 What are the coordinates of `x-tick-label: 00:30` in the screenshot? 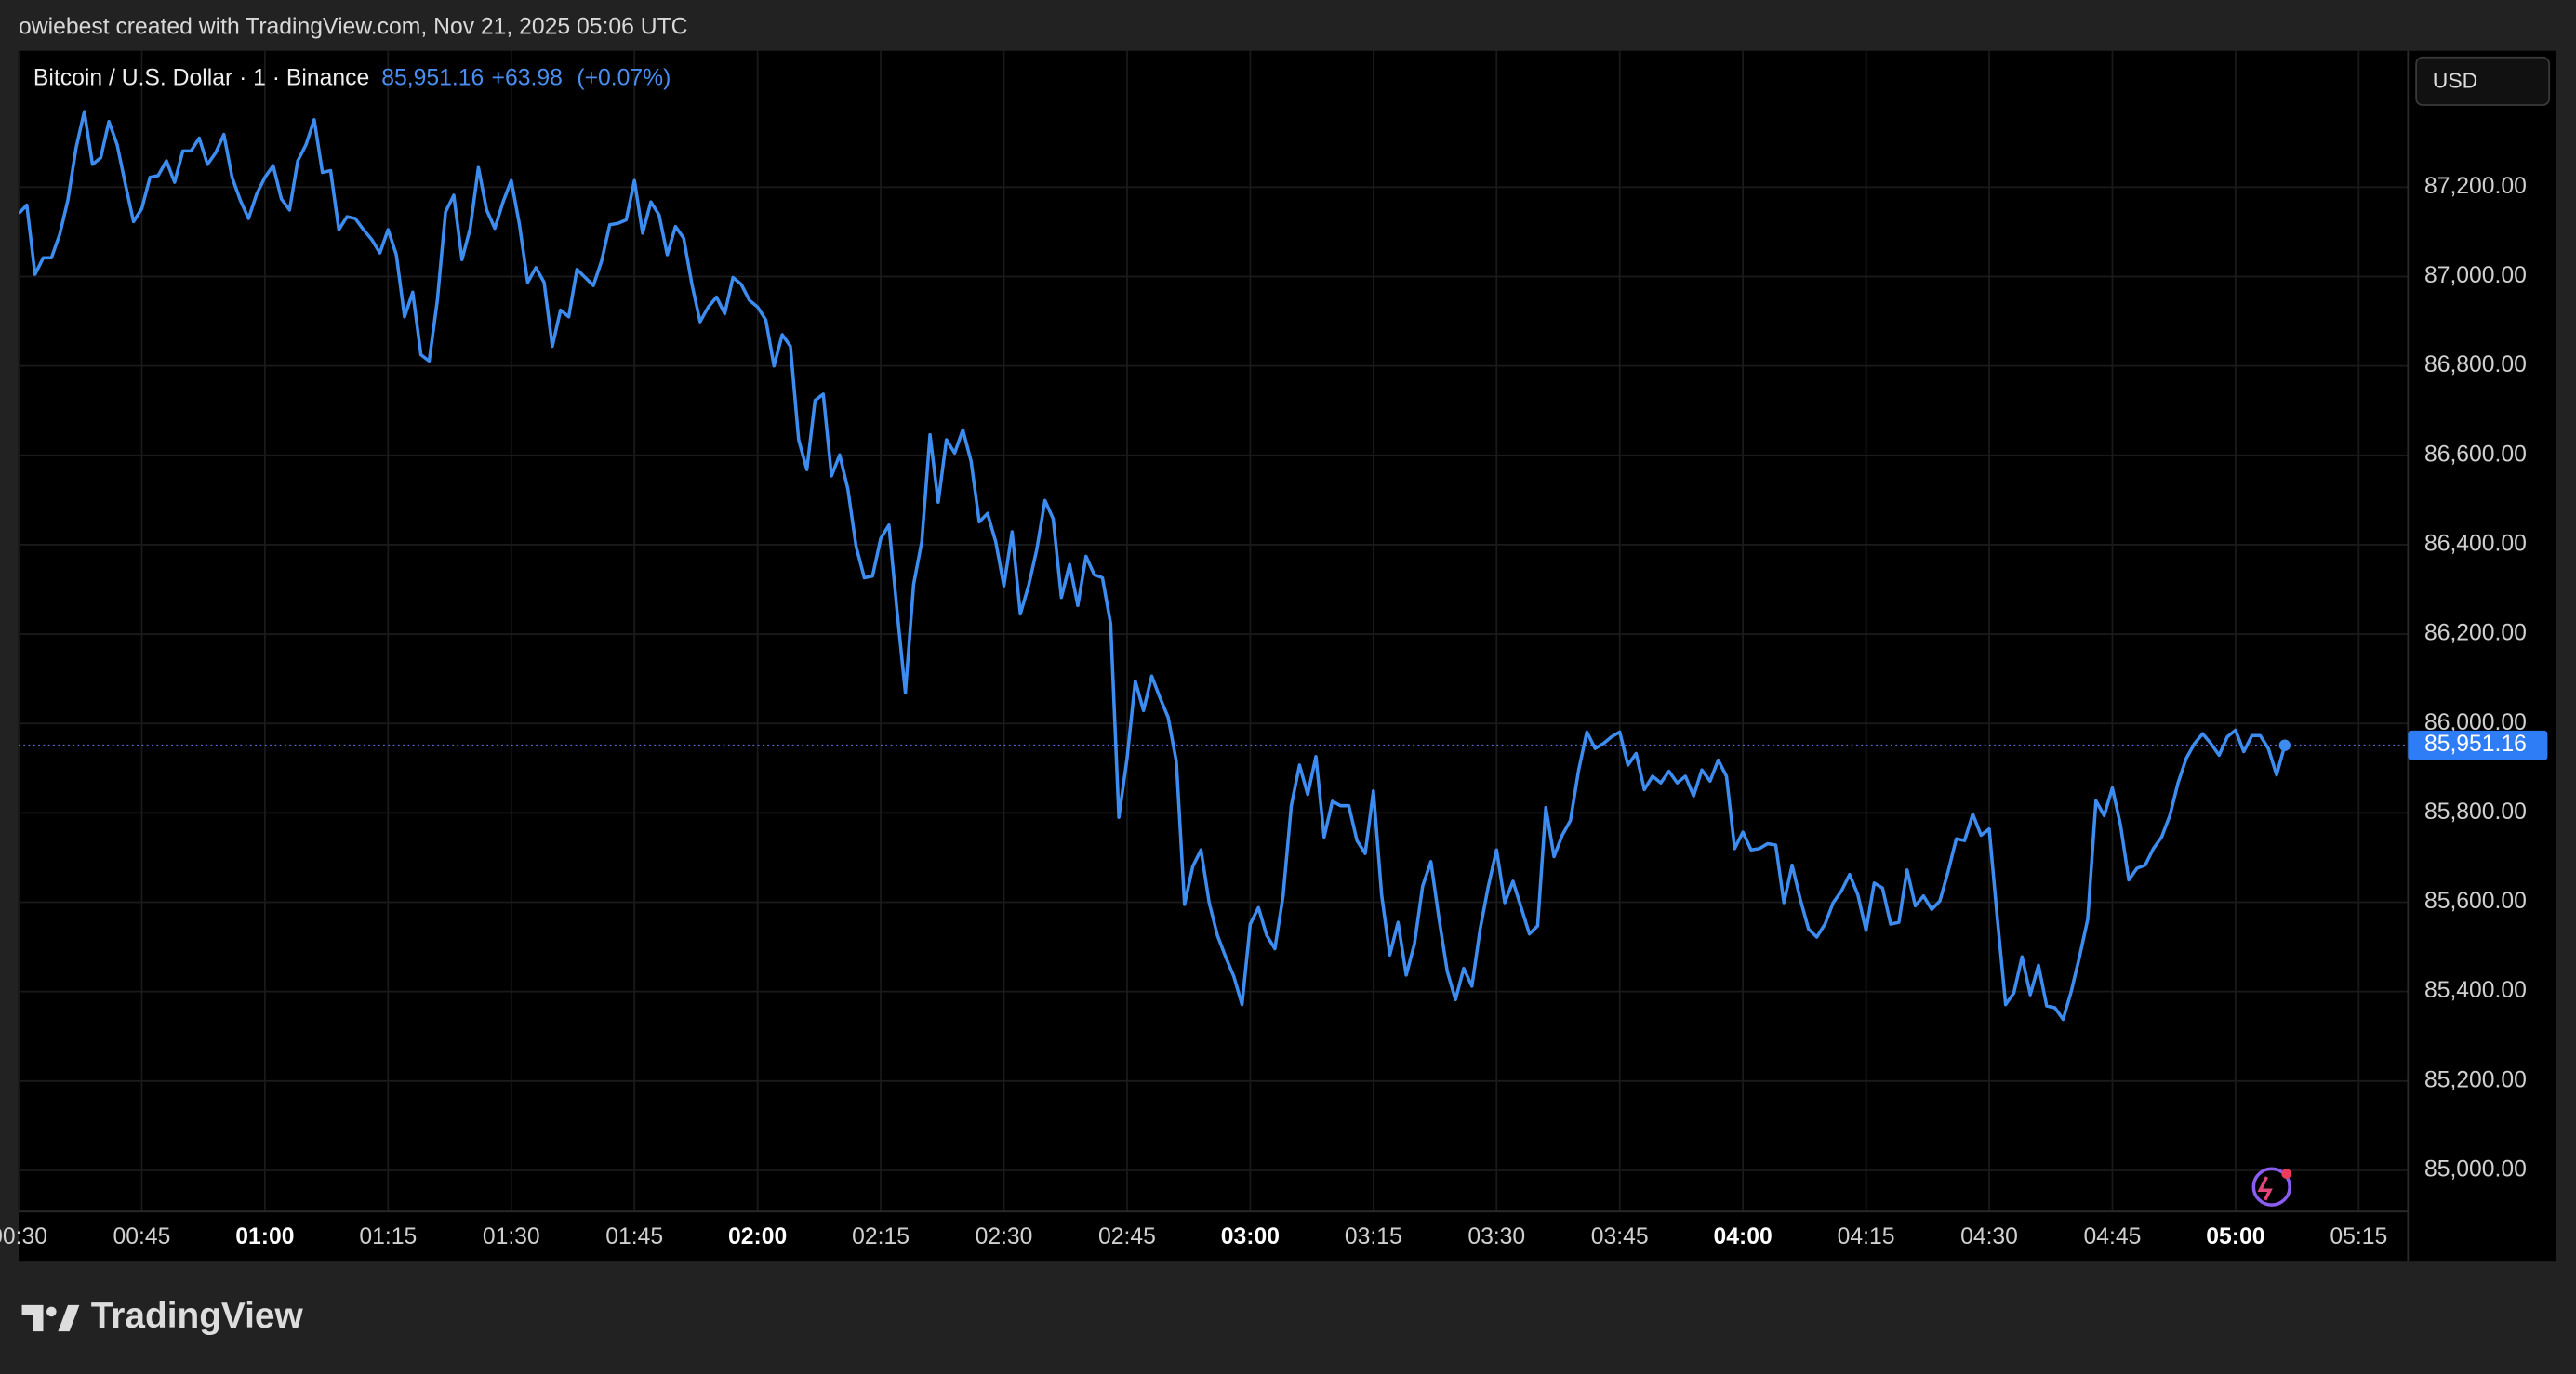 It's located at (23, 1236).